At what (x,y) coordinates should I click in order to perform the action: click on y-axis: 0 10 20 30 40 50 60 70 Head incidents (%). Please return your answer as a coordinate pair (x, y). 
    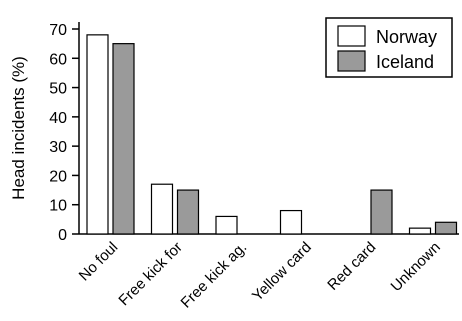
    Looking at the image, I should click on (44, 133).